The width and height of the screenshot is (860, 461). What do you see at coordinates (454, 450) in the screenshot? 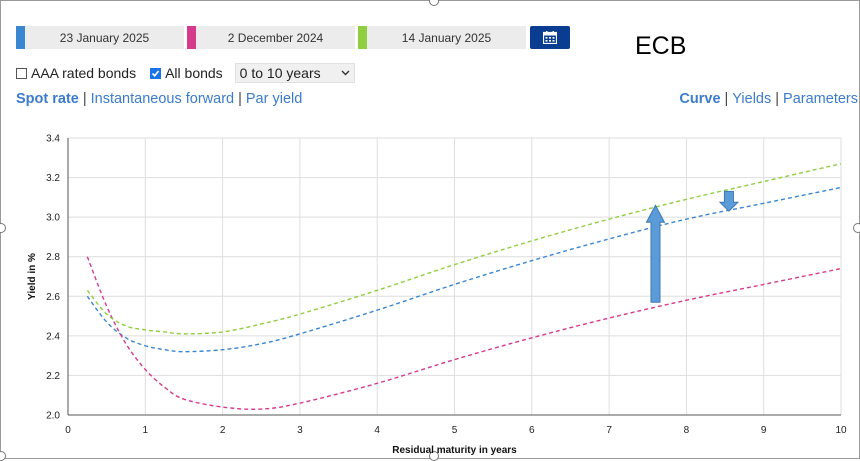
I see `x-axis-label: Residual maturity in years` at bounding box center [454, 450].